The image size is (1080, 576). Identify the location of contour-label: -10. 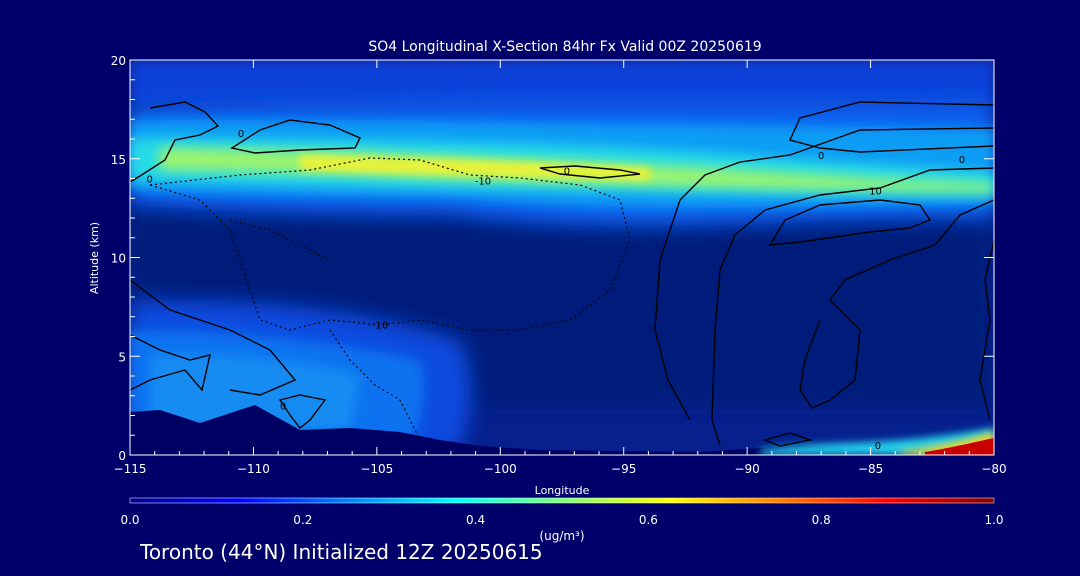
(483, 181).